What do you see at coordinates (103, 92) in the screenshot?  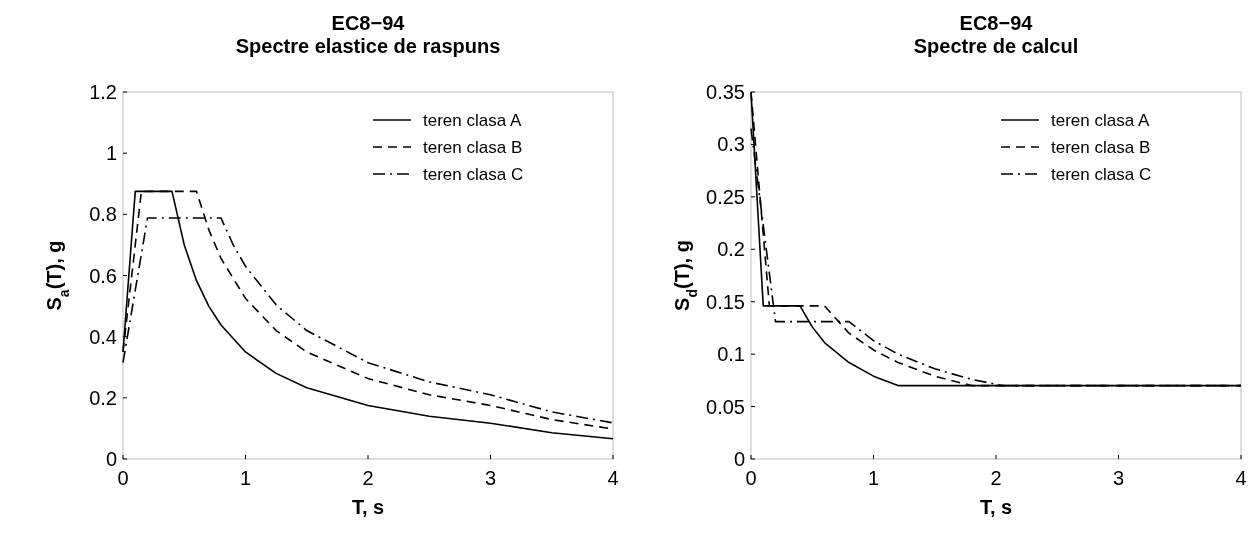 I see `y-tick-label: 1.2` at bounding box center [103, 92].